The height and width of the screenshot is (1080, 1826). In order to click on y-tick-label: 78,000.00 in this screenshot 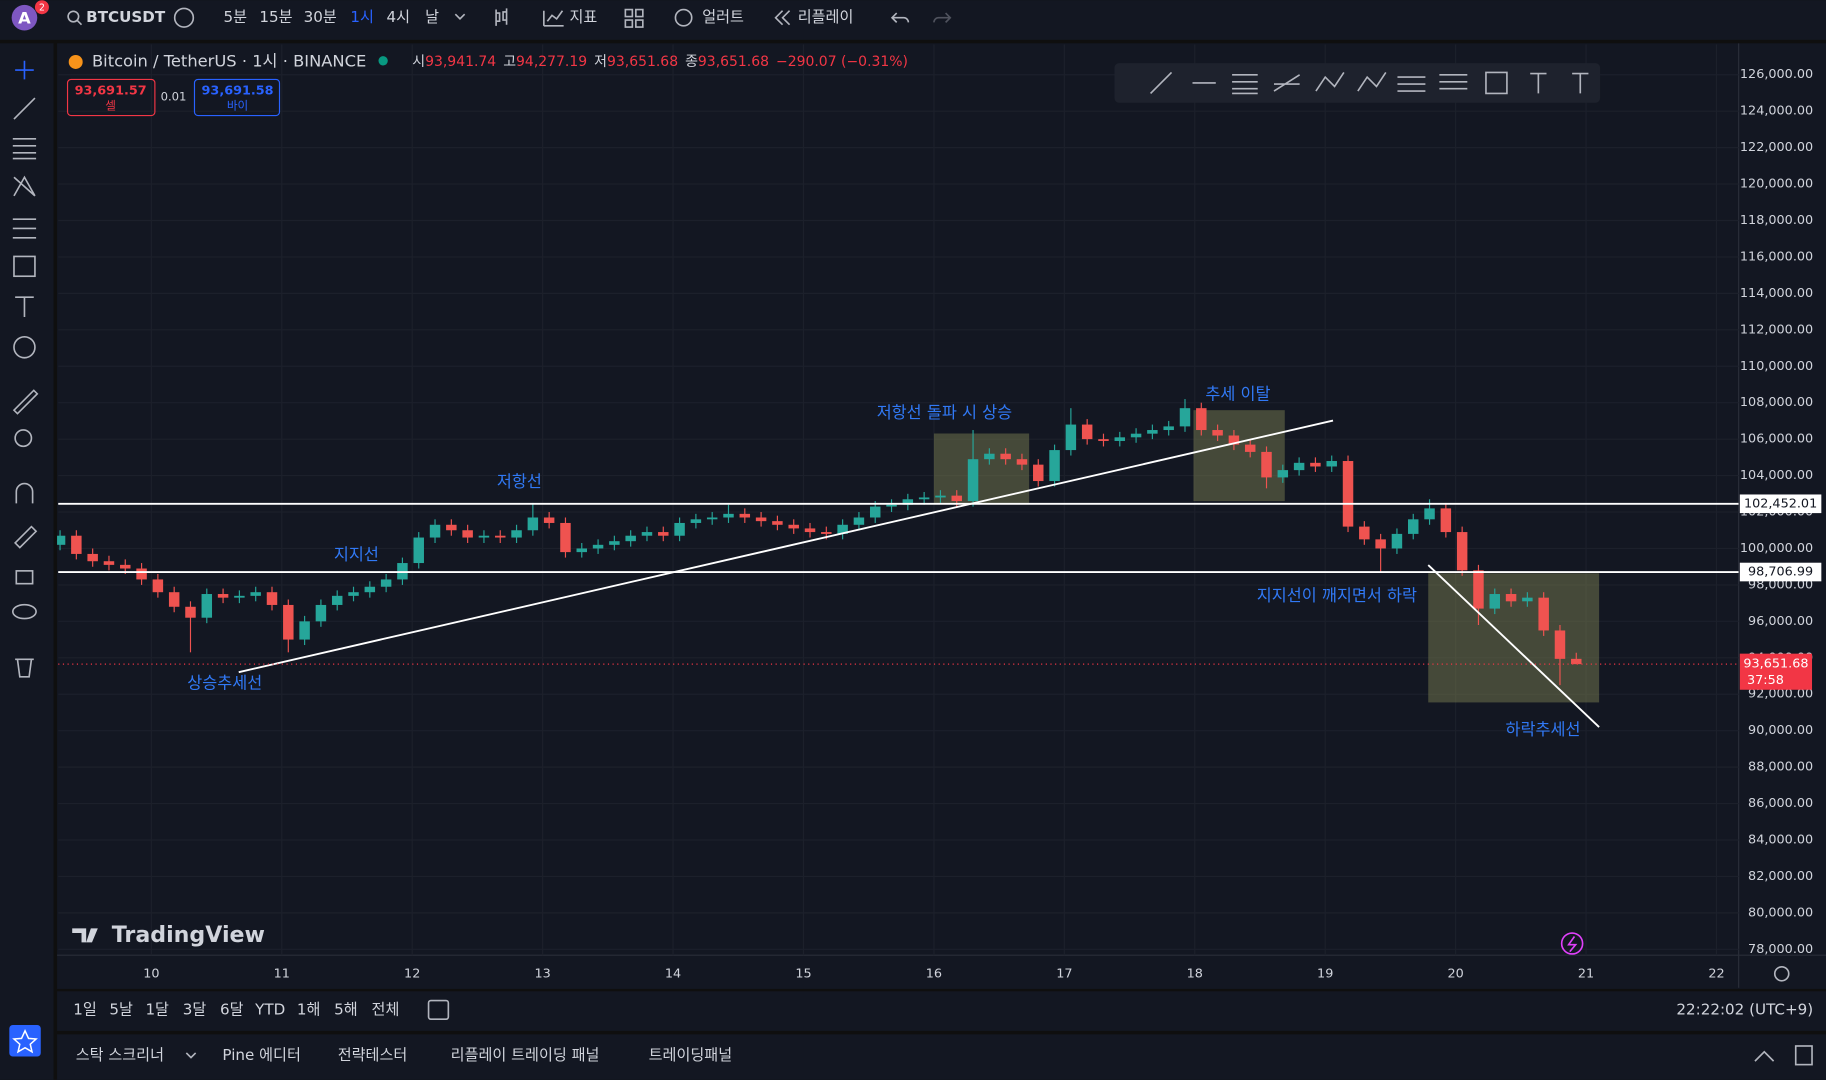, I will do `click(1780, 949)`.